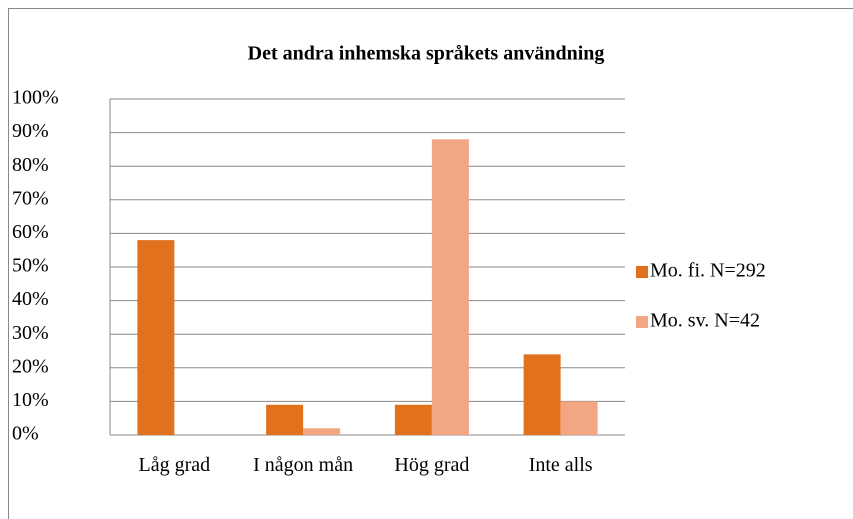 The height and width of the screenshot is (519, 853). Describe the element at coordinates (432, 465) in the screenshot. I see `x-tick-label: Hög grad` at that location.